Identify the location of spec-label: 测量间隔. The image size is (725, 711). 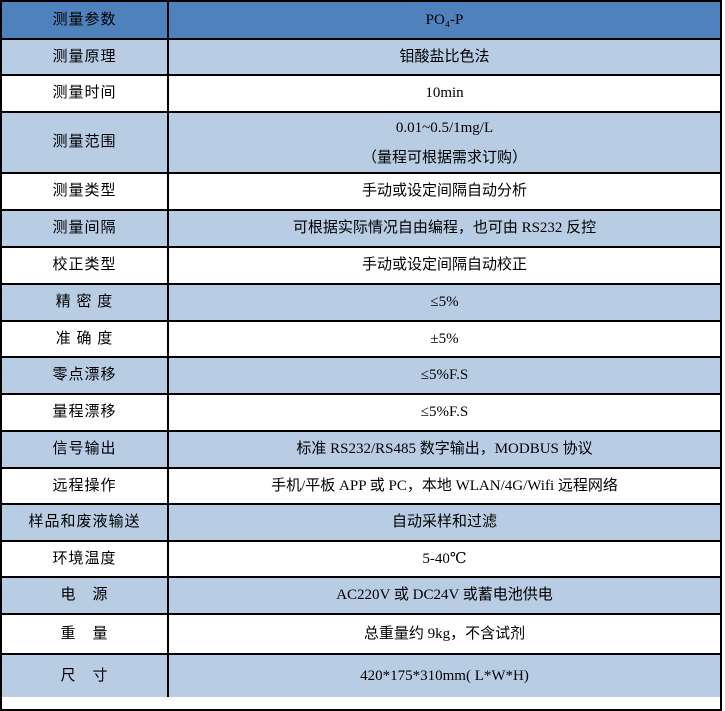
(85, 228).